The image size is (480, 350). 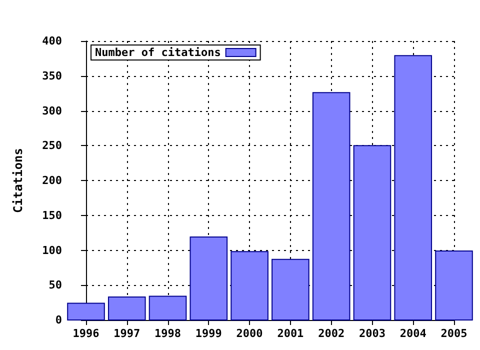 What do you see at coordinates (52, 111) in the screenshot?
I see `y-tick-label: 300` at bounding box center [52, 111].